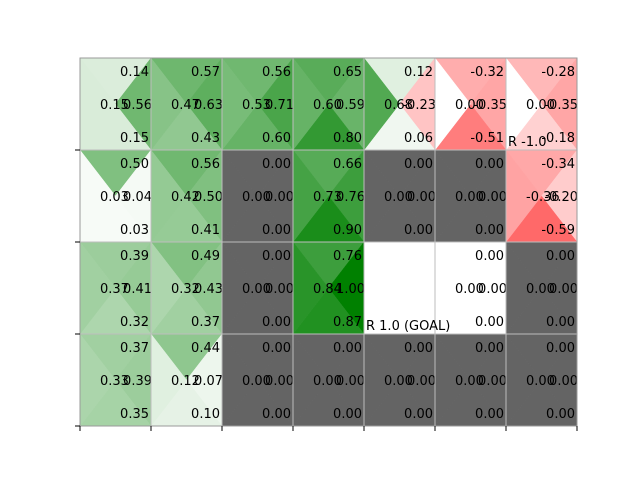 The image size is (640, 480). Describe the element at coordinates (185, 289) in the screenshot. I see `q-value-left: 0.32` at that location.